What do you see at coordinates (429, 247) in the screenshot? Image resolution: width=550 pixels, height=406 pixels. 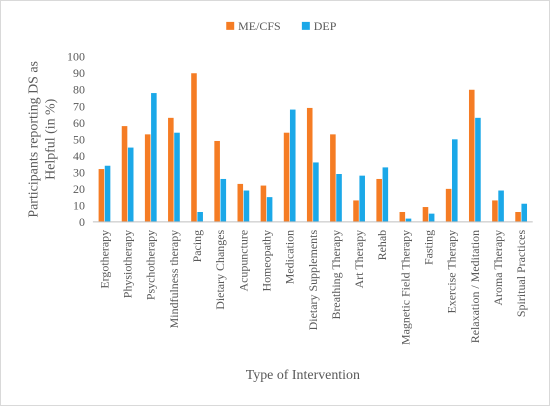 I see `x-tick-label: Fasting` at bounding box center [429, 247].